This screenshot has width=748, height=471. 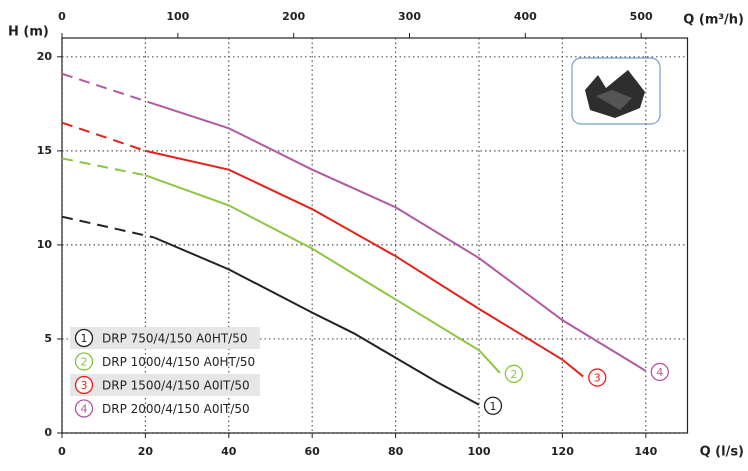 I want to click on curve-marker-label: 3, so click(x=597, y=378).